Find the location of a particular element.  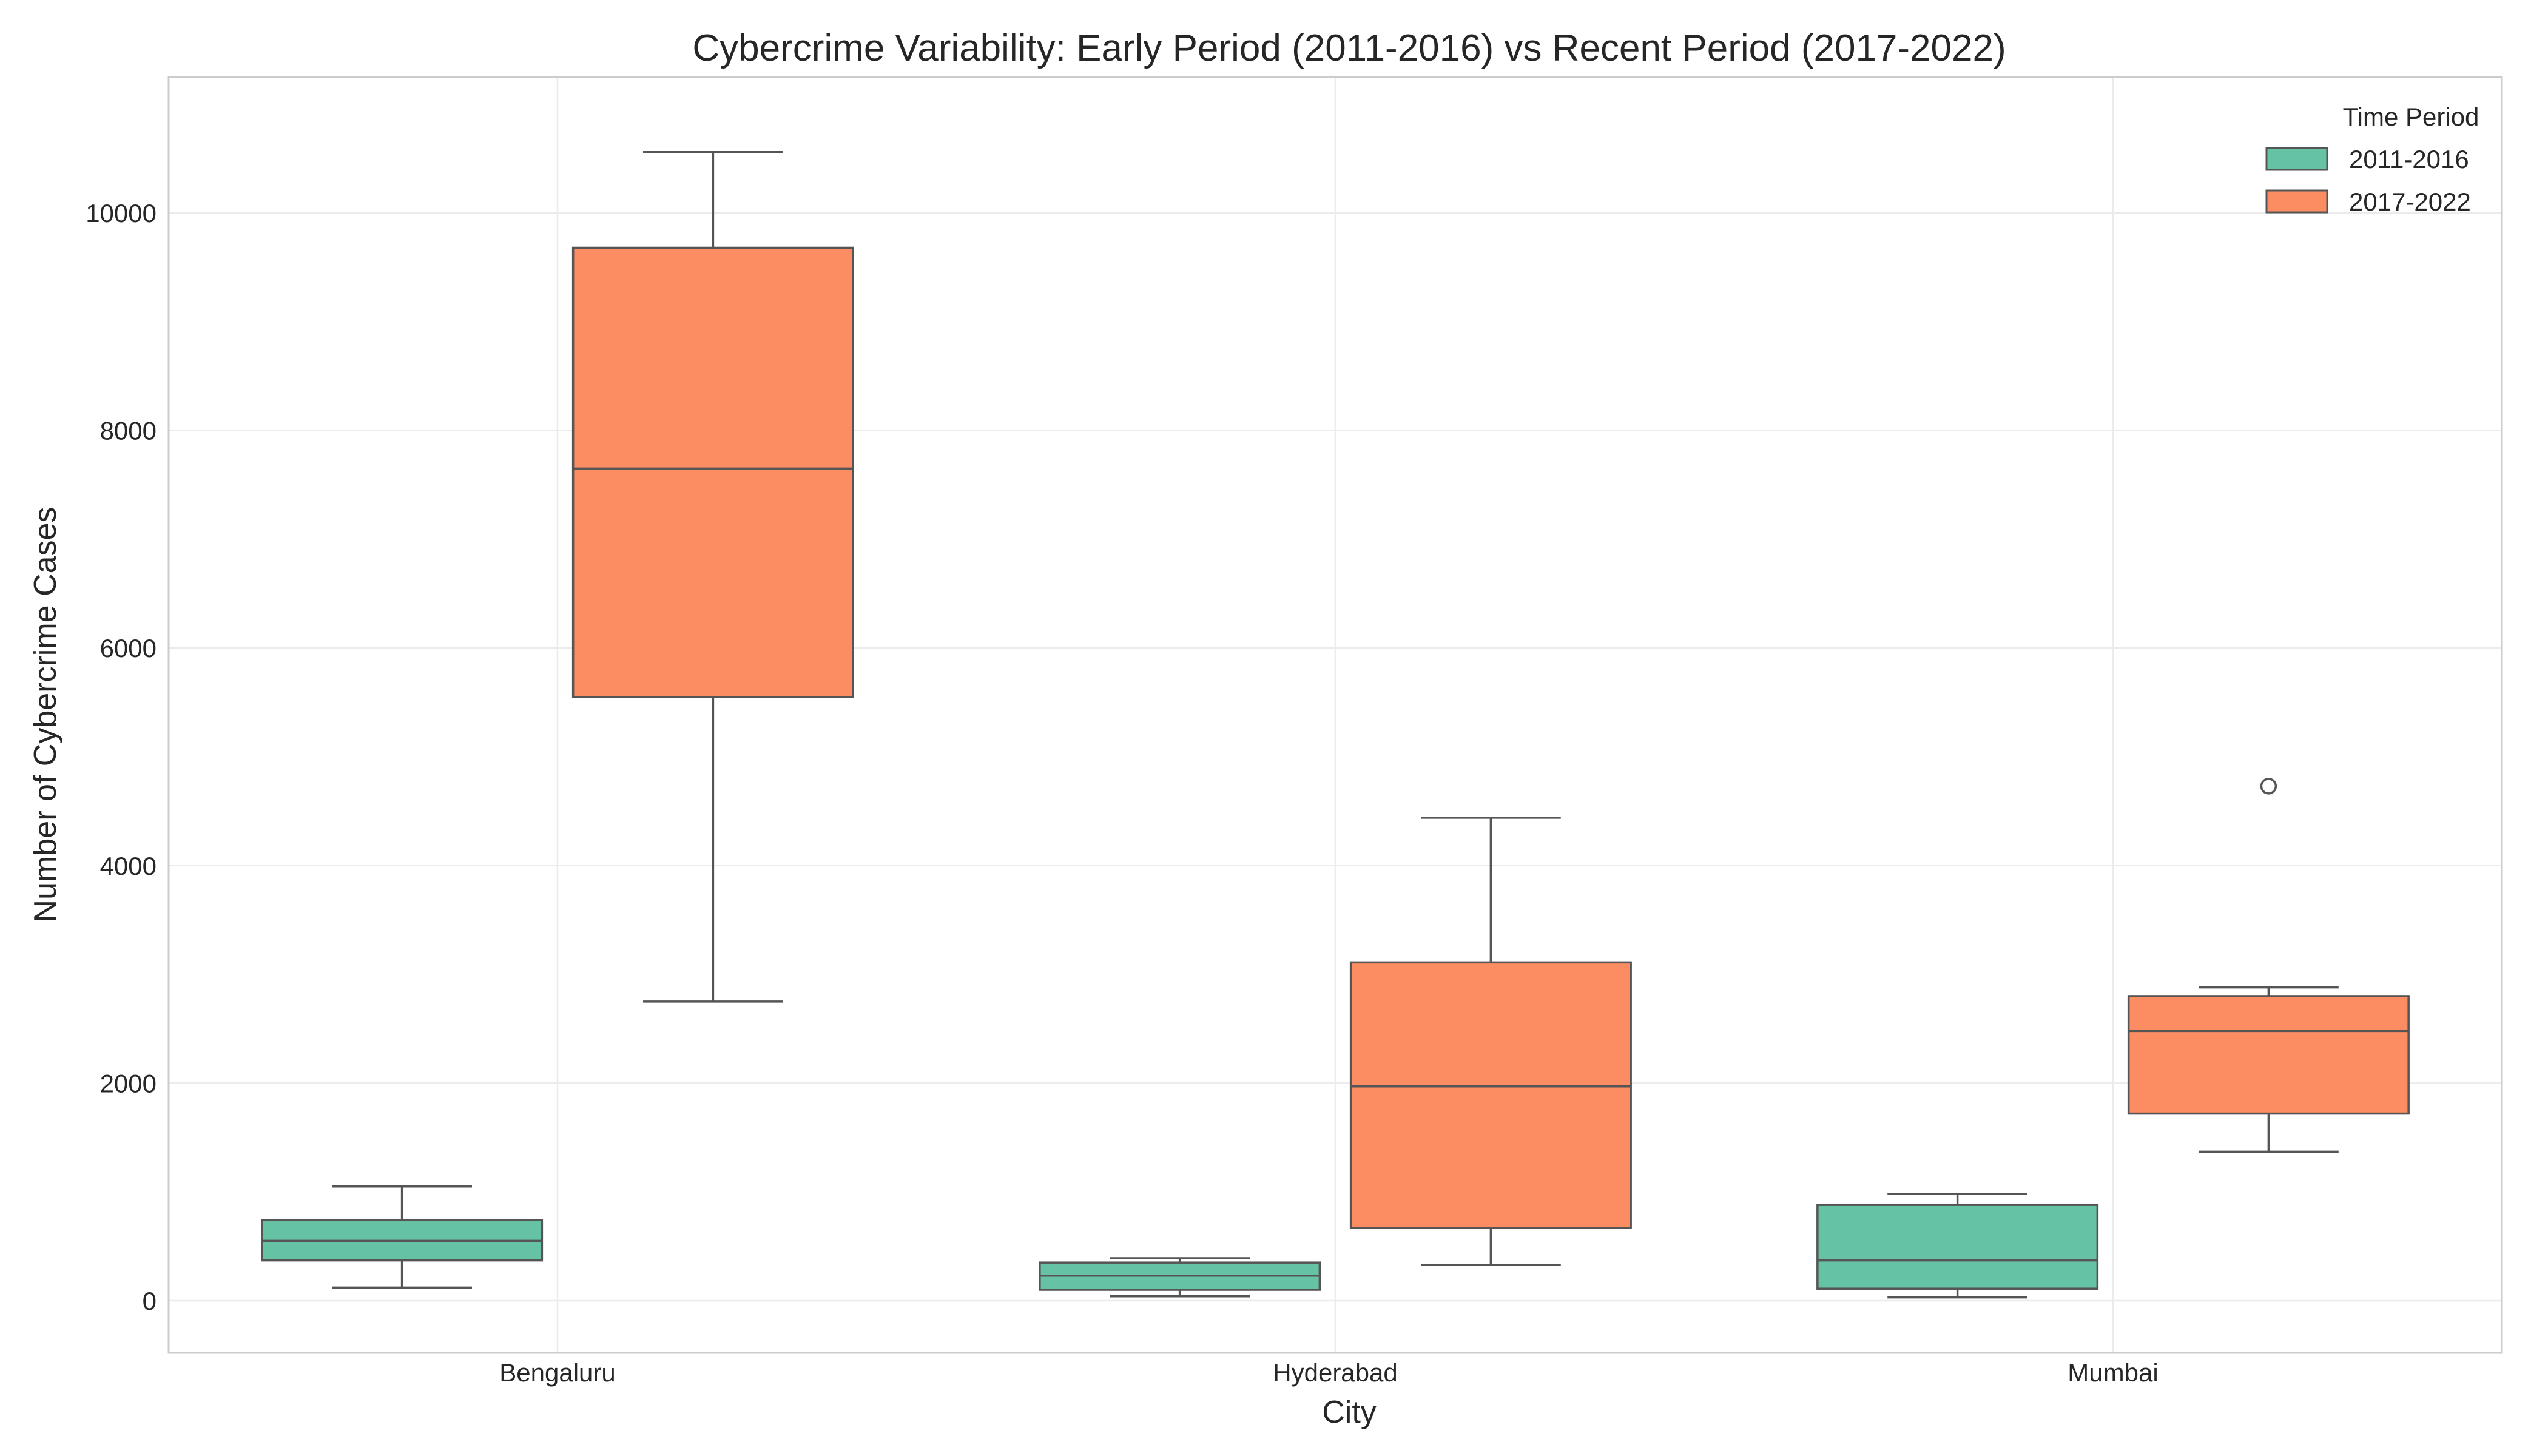

box-bengaluru-2017-2022 is located at coordinates (712, 576).